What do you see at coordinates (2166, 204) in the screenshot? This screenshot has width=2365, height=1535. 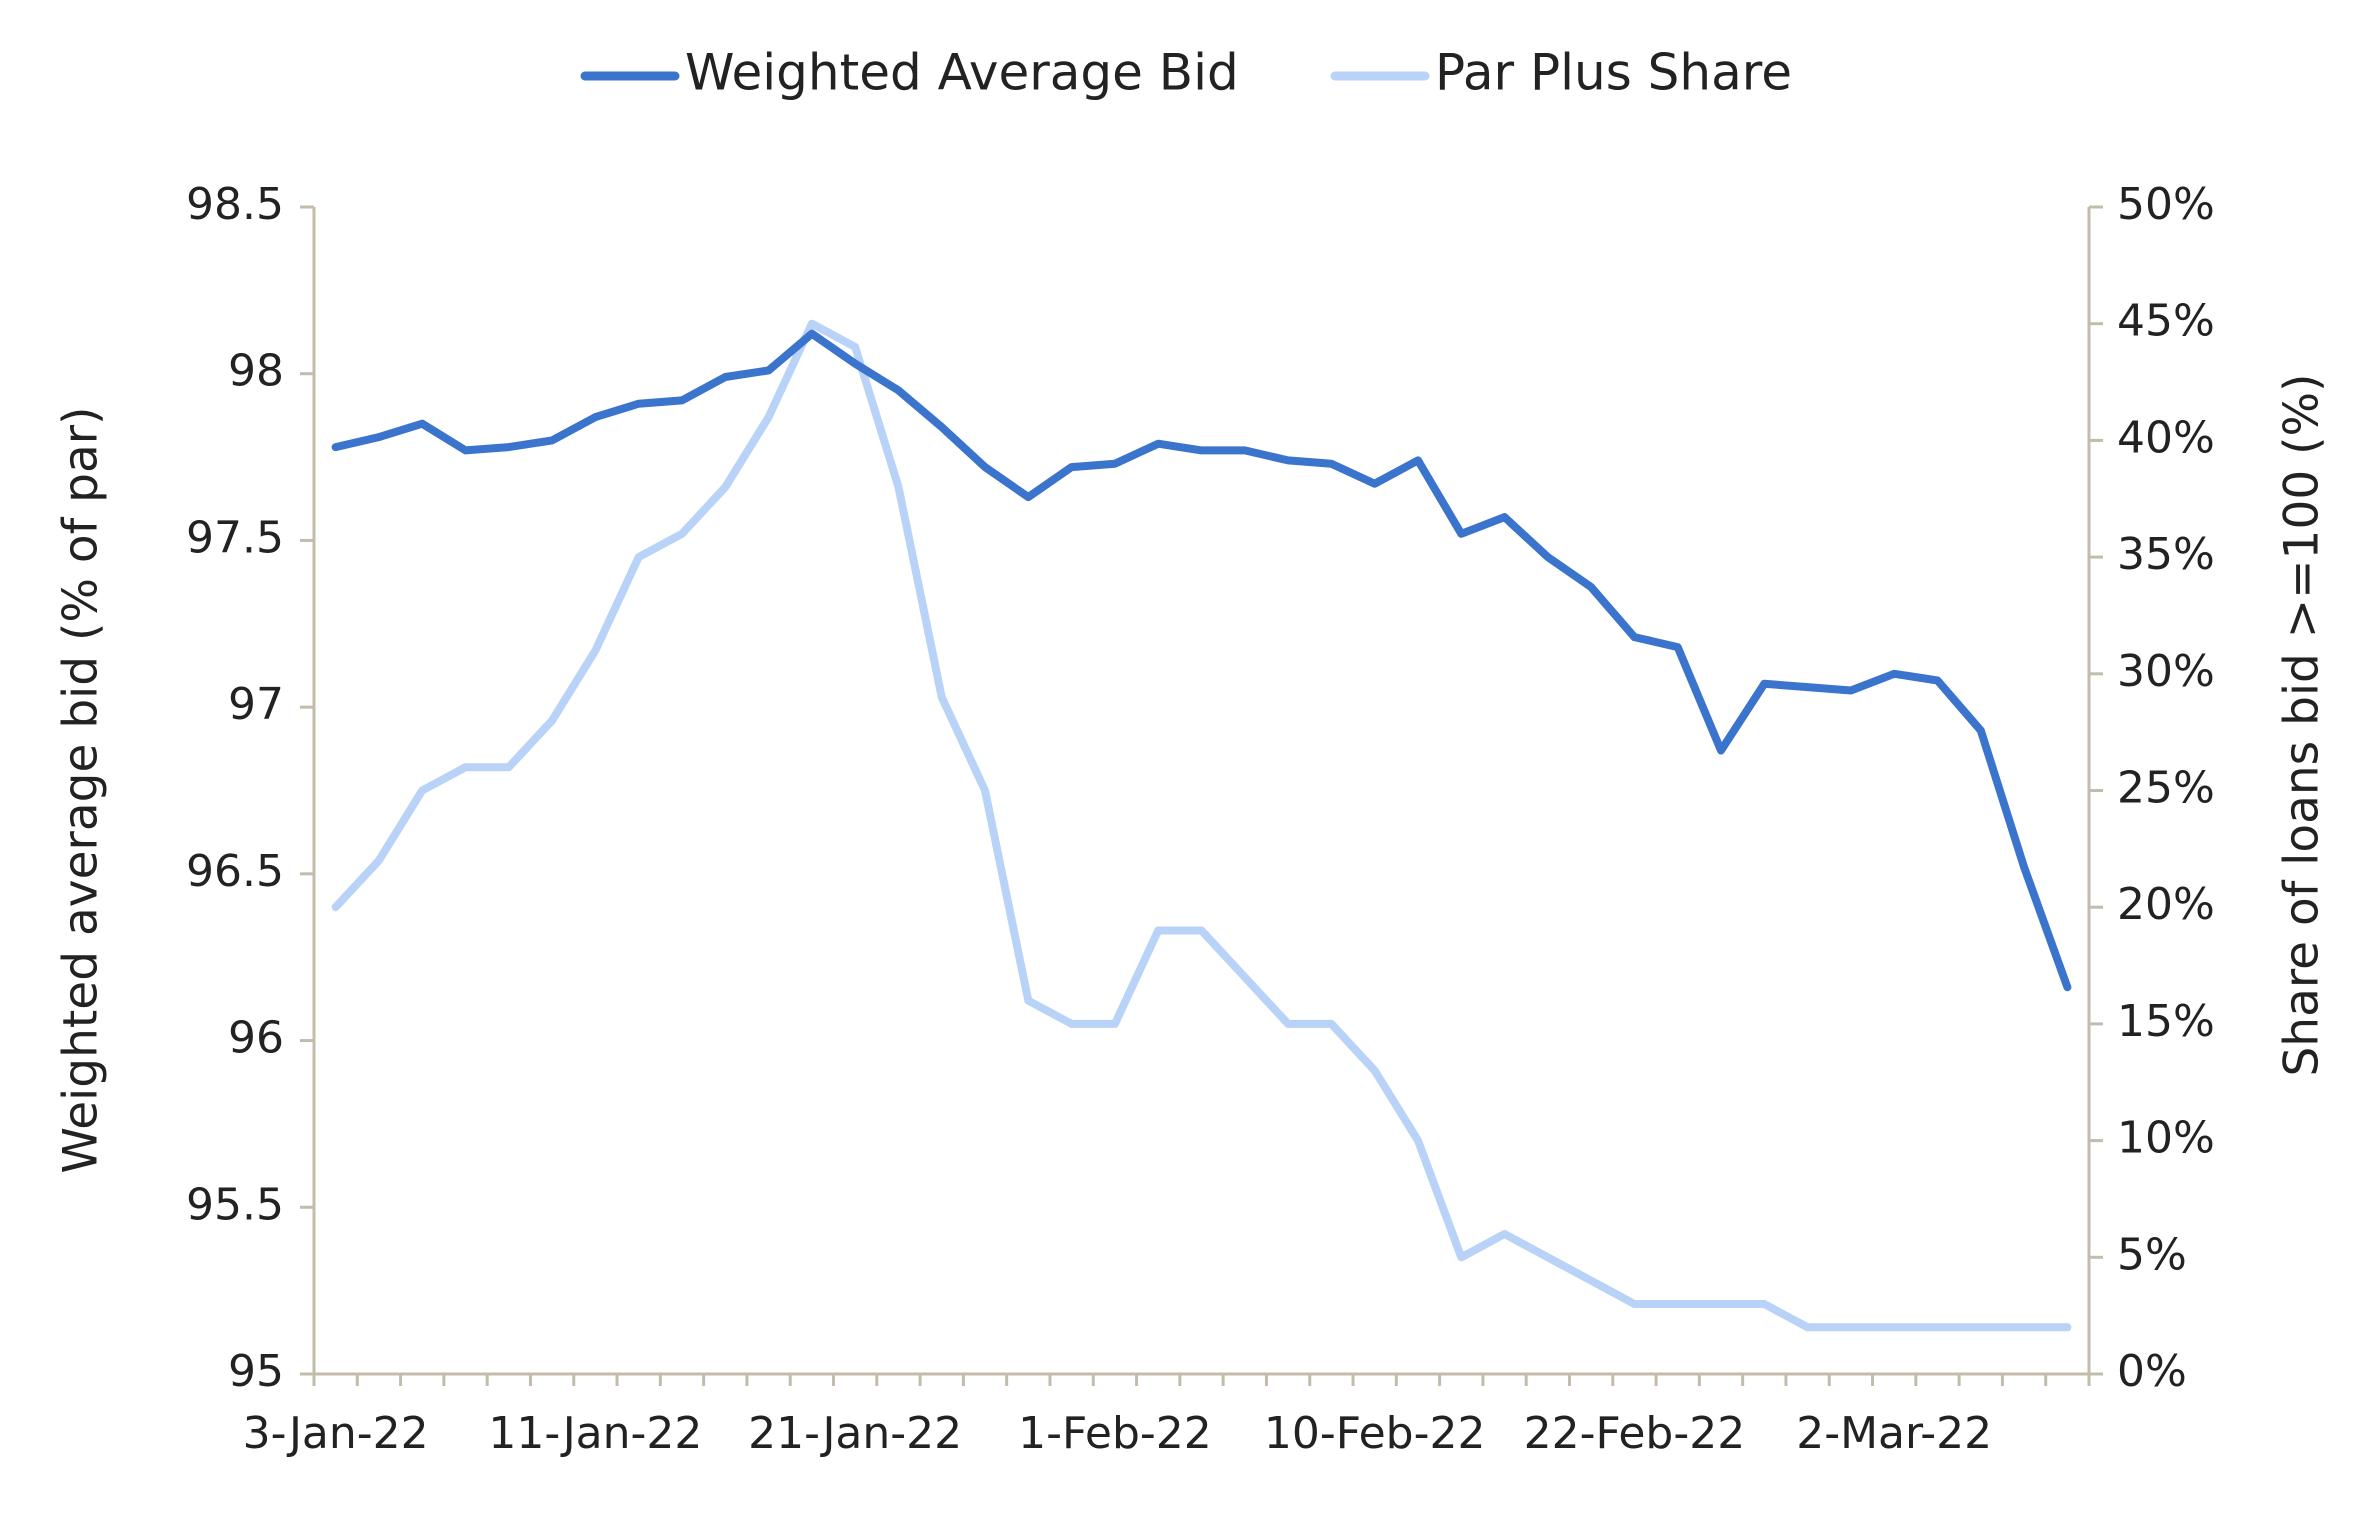 I see `y2-tick-label: 50%` at bounding box center [2166, 204].